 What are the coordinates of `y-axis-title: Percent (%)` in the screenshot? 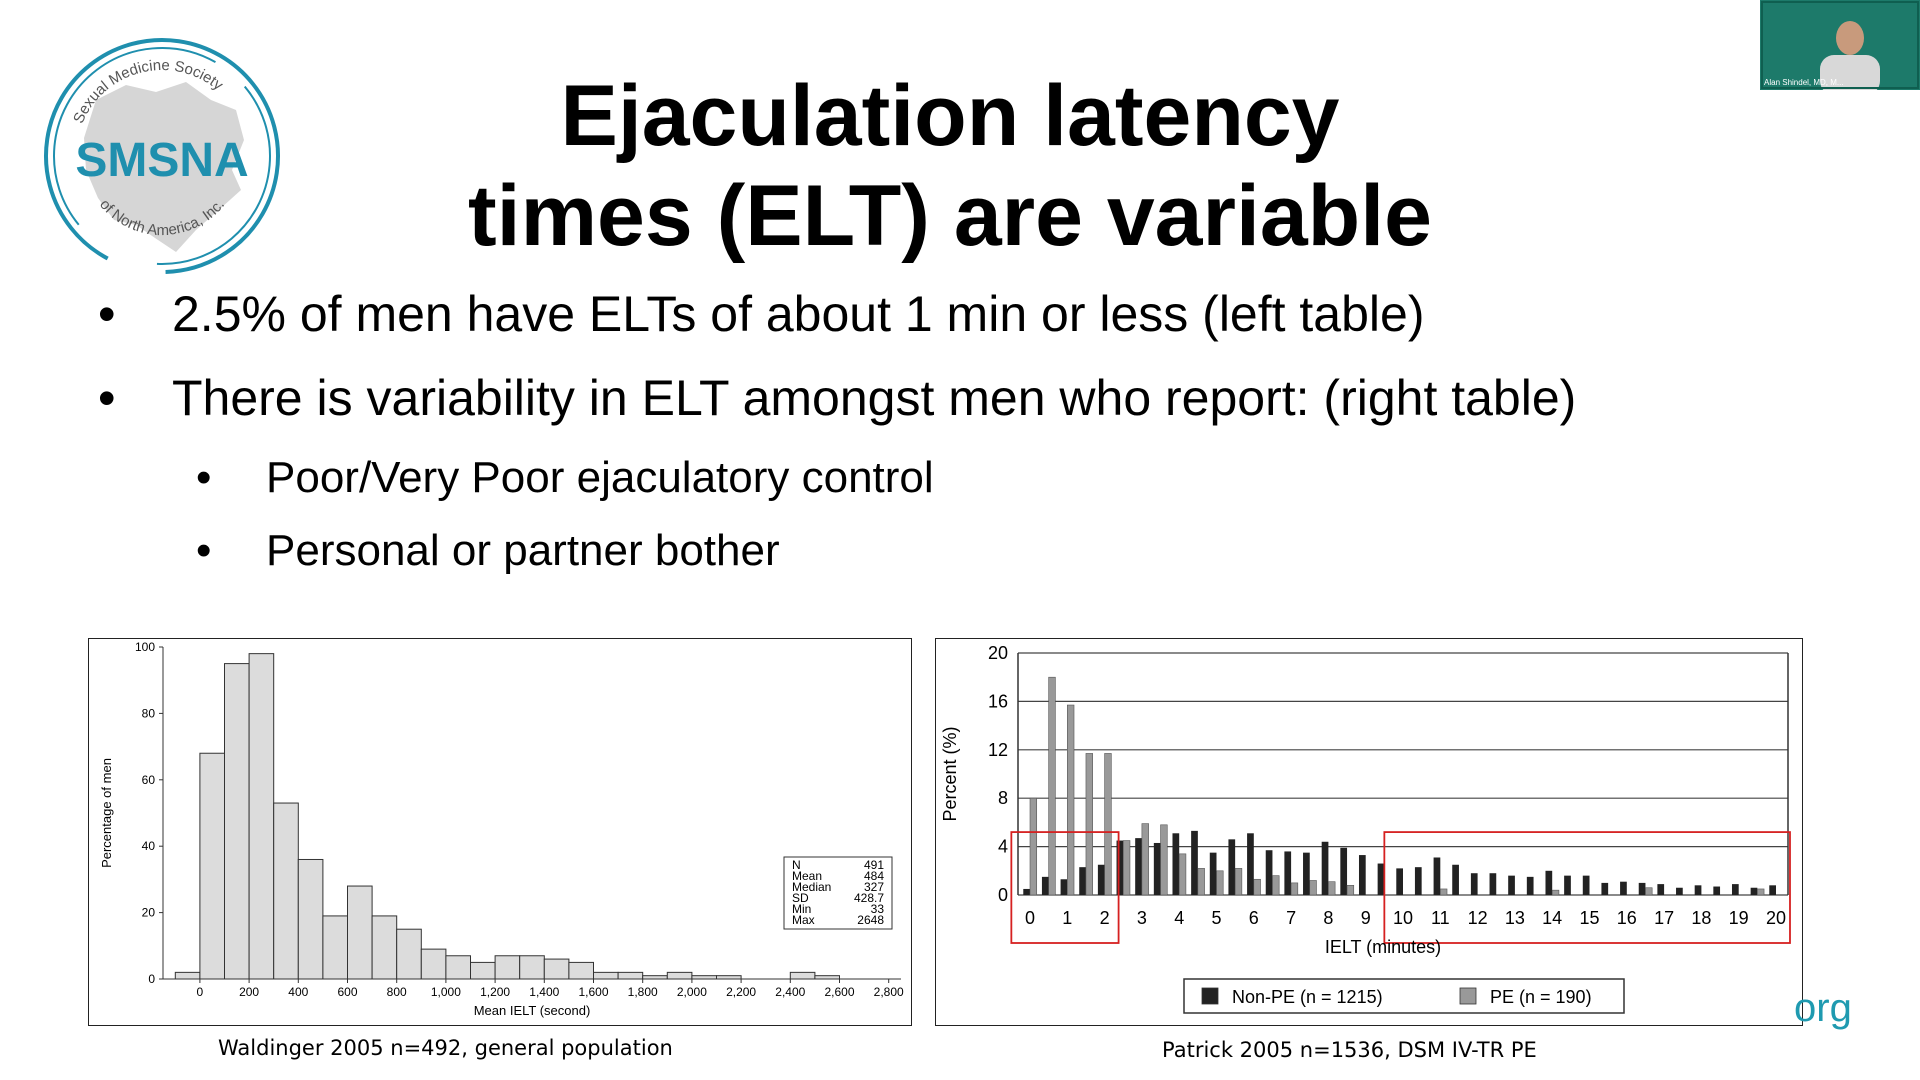 It's located at (950, 773).